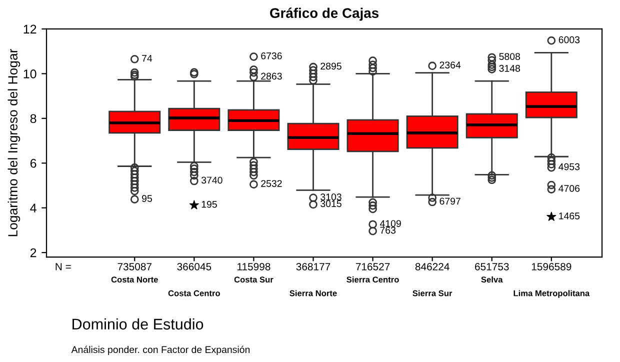 This screenshot has height=362, width=620. What do you see at coordinates (372, 279) in the screenshot?
I see `x-tick-label: Sierra Centro` at bounding box center [372, 279].